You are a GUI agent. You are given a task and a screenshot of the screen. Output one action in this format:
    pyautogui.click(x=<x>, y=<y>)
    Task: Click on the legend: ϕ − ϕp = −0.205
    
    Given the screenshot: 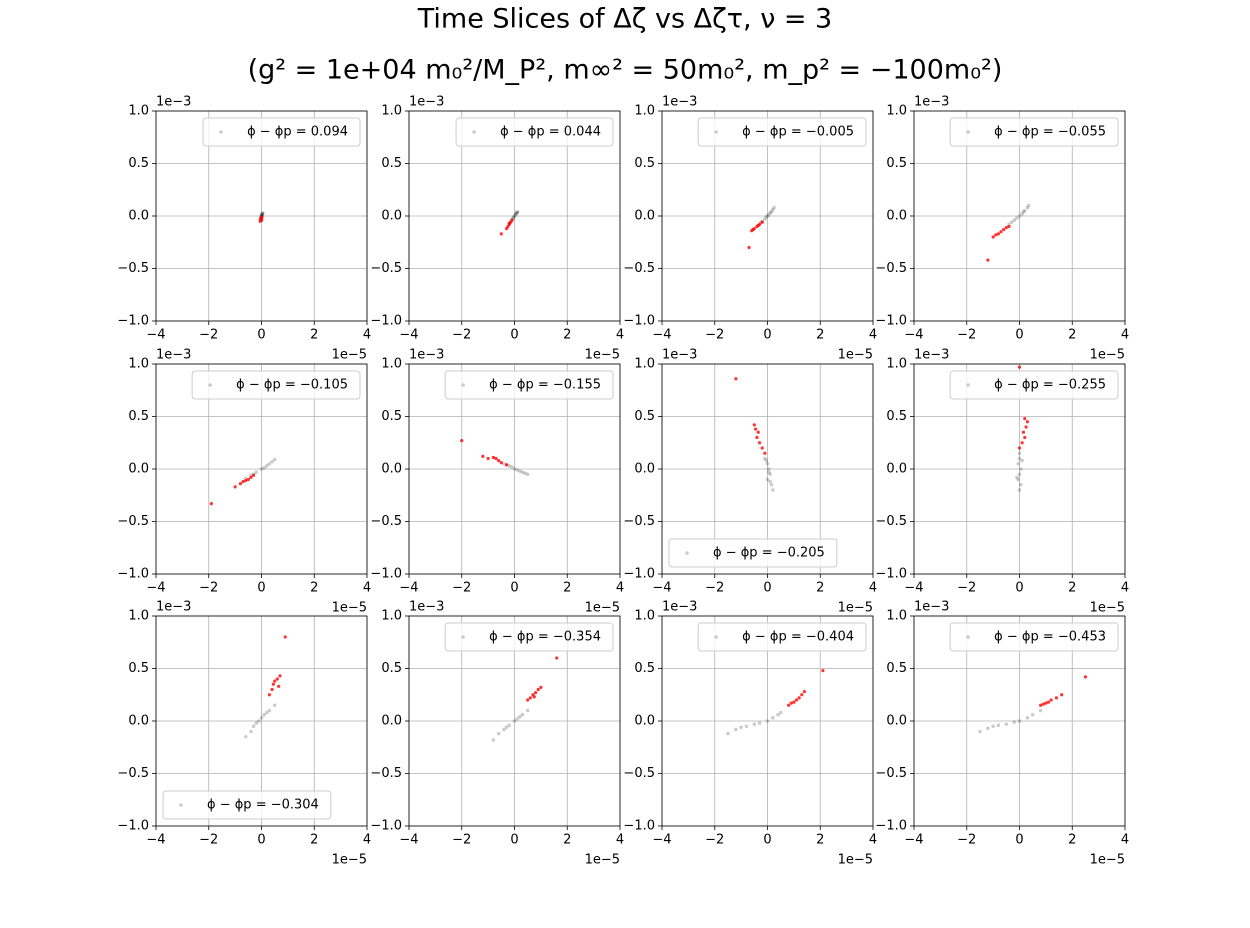 What is the action you would take?
    pyautogui.click(x=753, y=553)
    